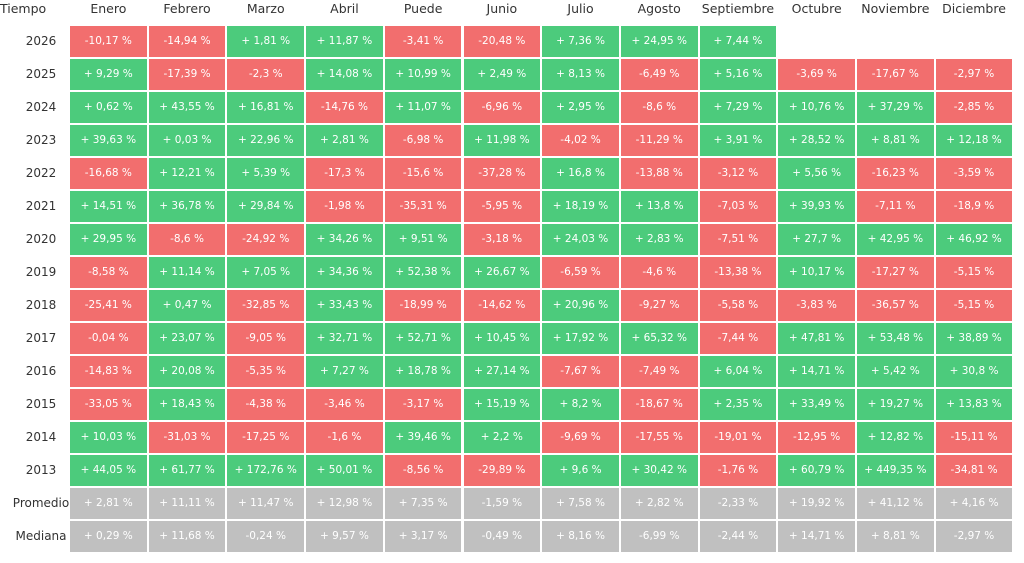  I want to click on return-cell: -25,41 %, so click(108, 305).